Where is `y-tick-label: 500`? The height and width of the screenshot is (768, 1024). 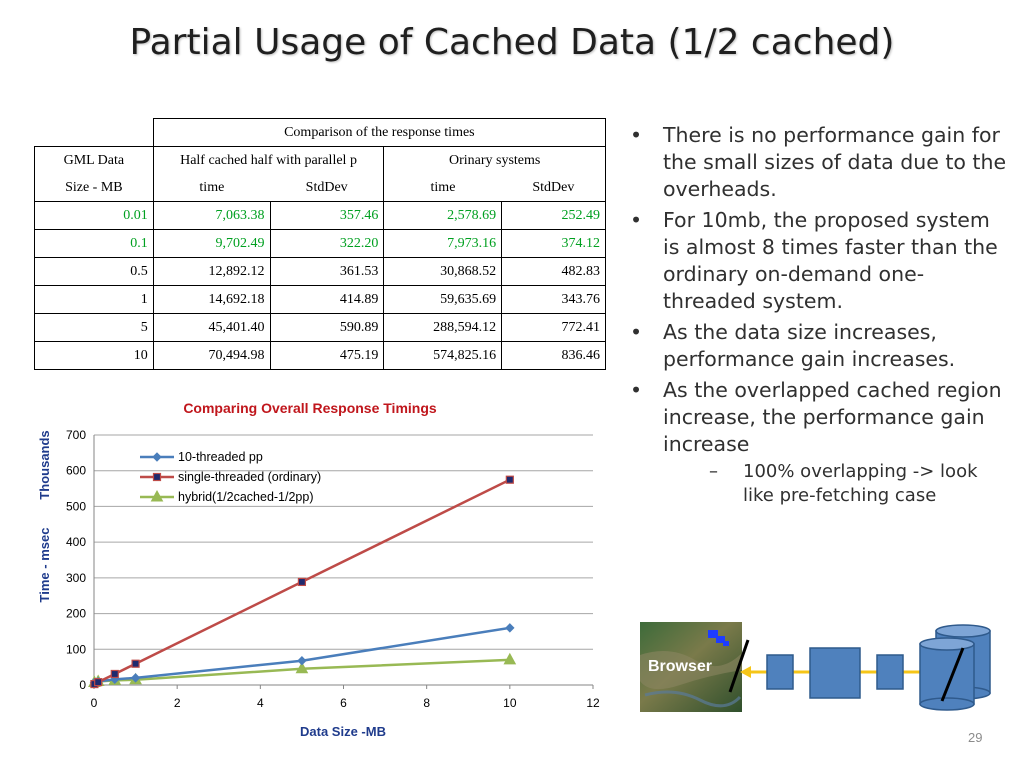 y-tick-label: 500 is located at coordinates (76, 506).